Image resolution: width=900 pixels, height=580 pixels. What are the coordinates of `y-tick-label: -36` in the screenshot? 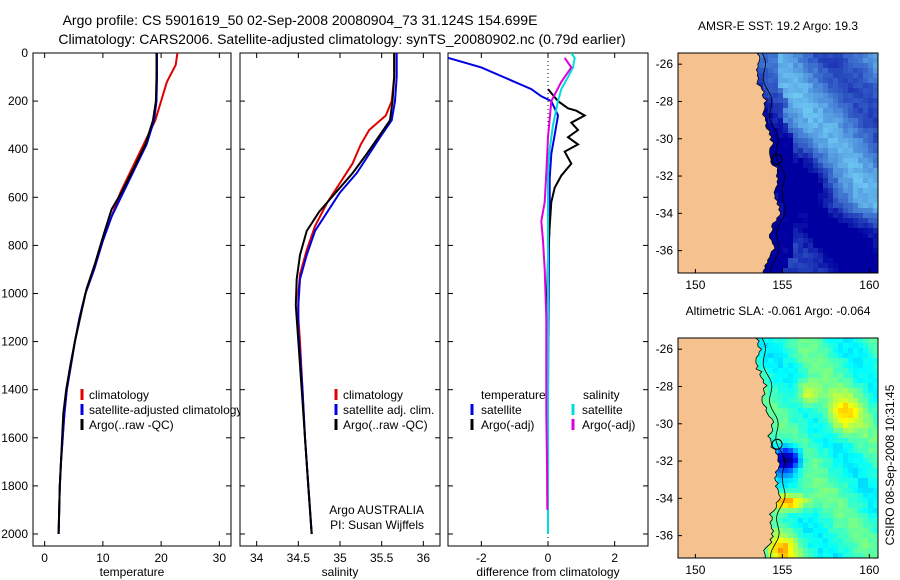 It's located at (665, 251).